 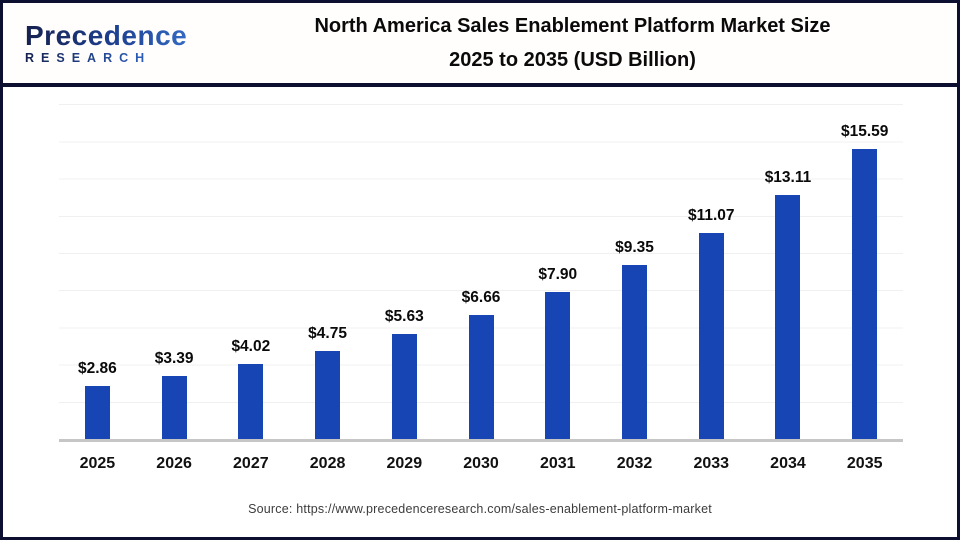 What do you see at coordinates (174, 358) in the screenshot?
I see `bar-value-label: $3.39` at bounding box center [174, 358].